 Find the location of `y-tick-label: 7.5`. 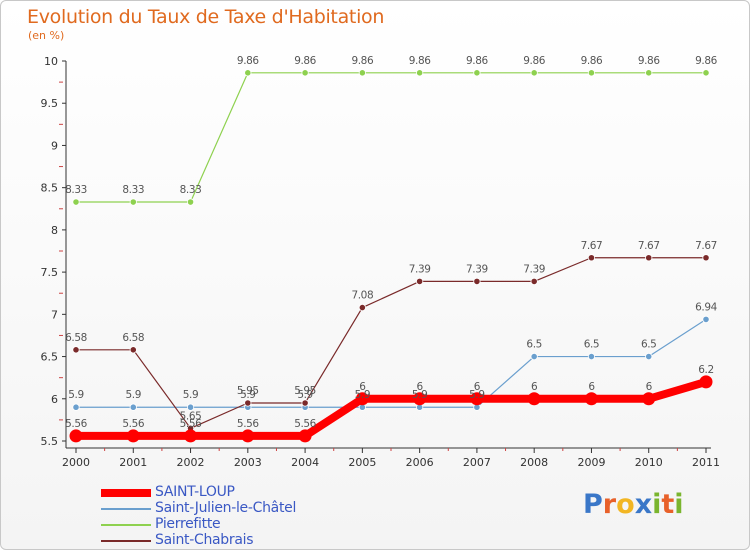

y-tick-label: 7.5 is located at coordinates (50, 272).